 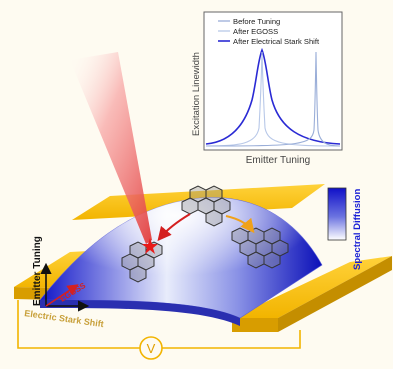 I want to click on stark-arrow, so click(x=240, y=224).